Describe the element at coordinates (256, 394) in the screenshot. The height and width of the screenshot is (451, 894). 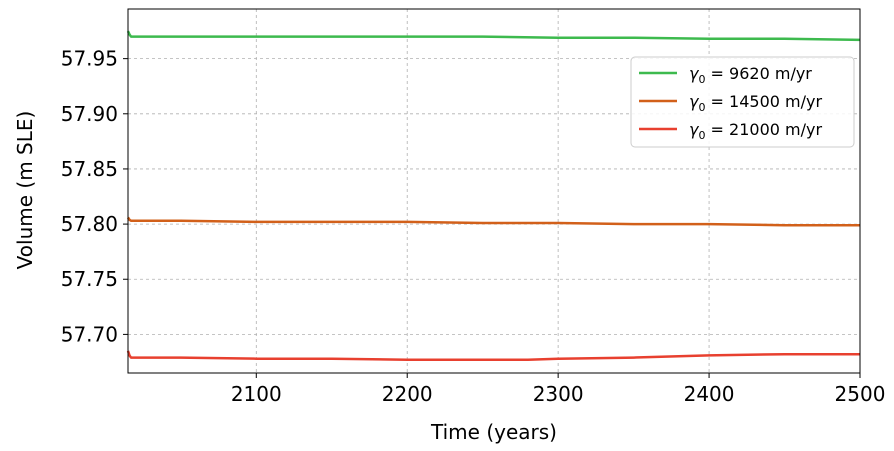
I see `x-tick-label: 2100` at that location.